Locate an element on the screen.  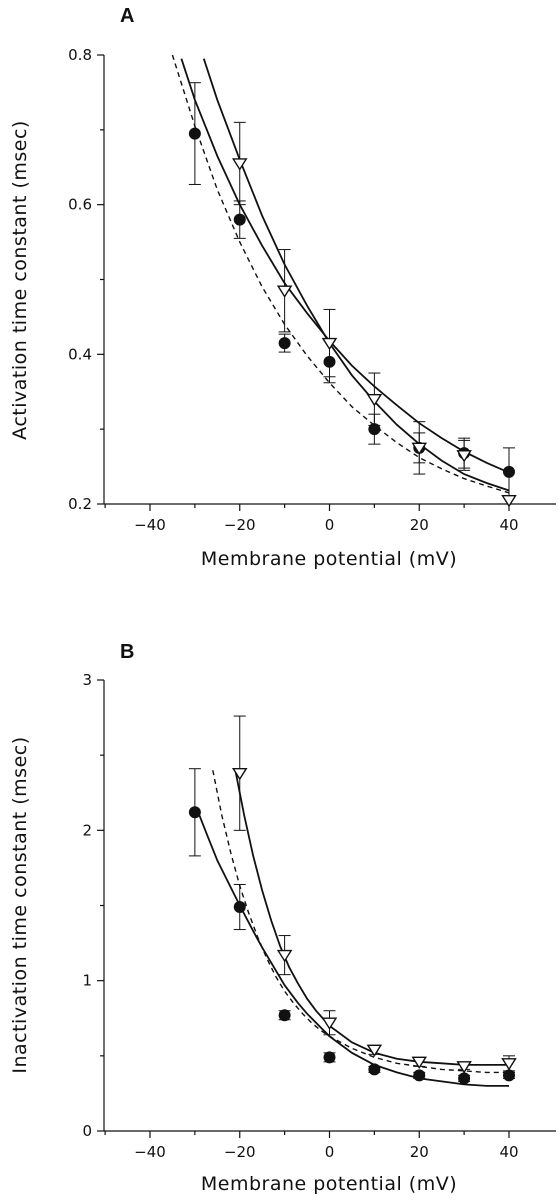
y-tick-label: 0 is located at coordinates (87, 1131).